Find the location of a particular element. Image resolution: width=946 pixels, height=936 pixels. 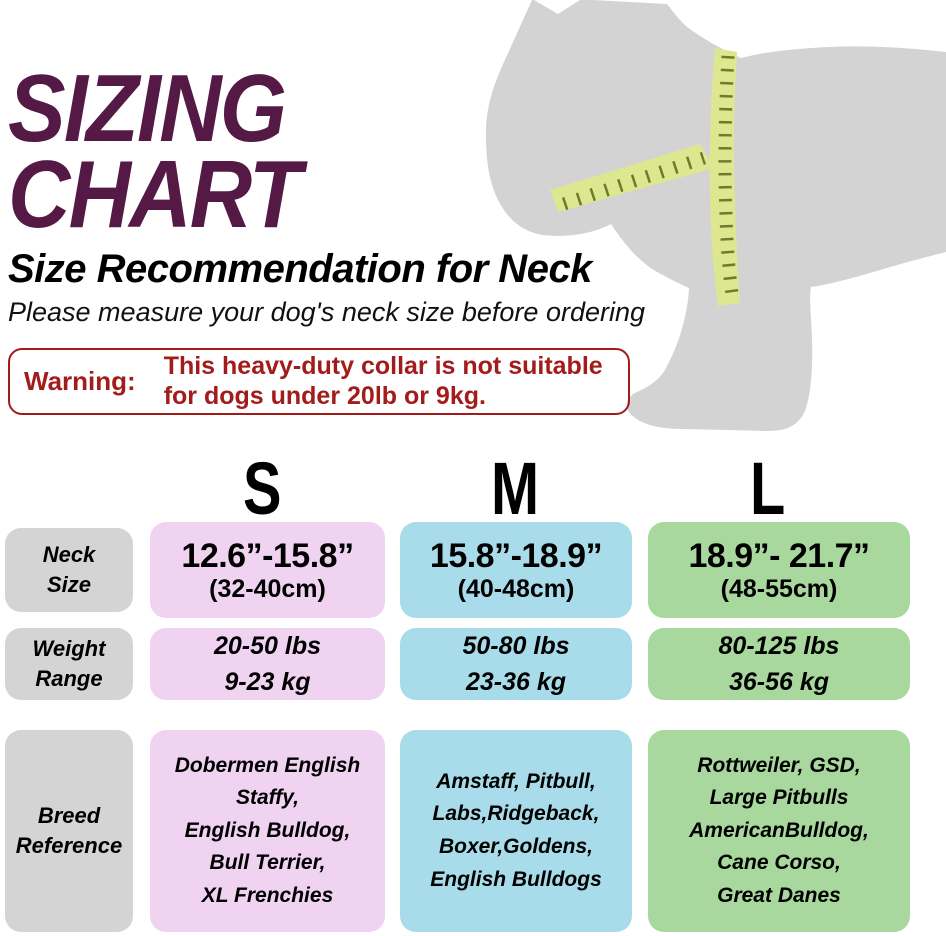

measuring-tape-ticks-collar is located at coordinates (634, 181).